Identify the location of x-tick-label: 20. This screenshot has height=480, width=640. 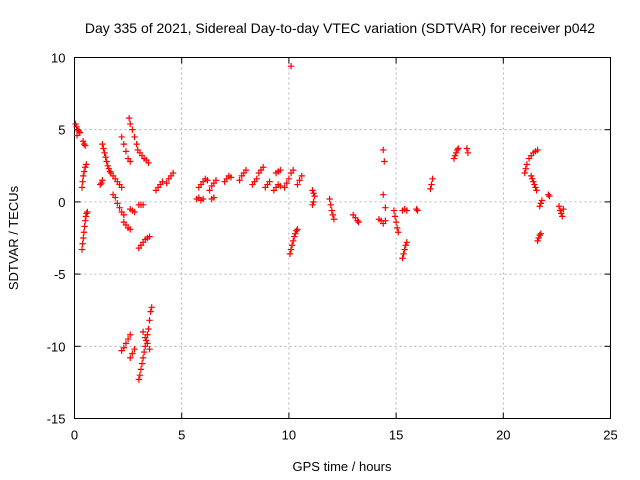
(503, 435).